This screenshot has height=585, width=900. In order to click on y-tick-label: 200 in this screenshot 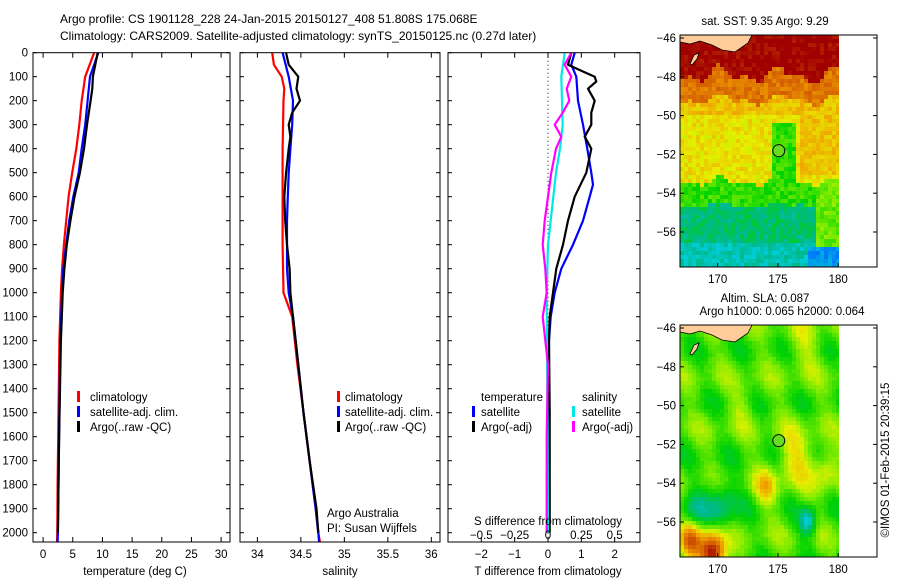, I will do `click(18, 102)`.